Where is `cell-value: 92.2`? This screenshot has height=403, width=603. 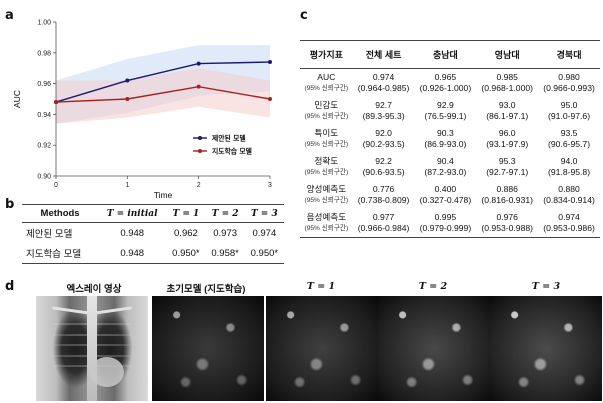 cell-value: 92.2 is located at coordinates (383, 161).